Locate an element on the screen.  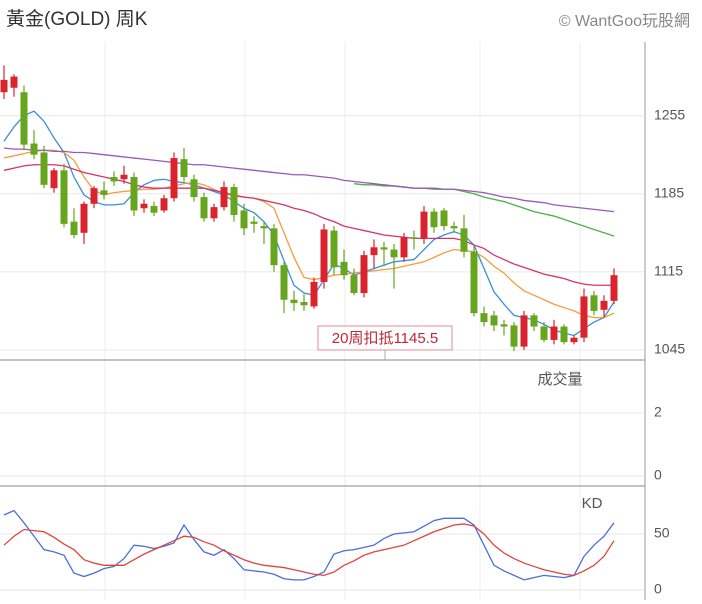
y-tick-label: 50 is located at coordinates (662, 533).